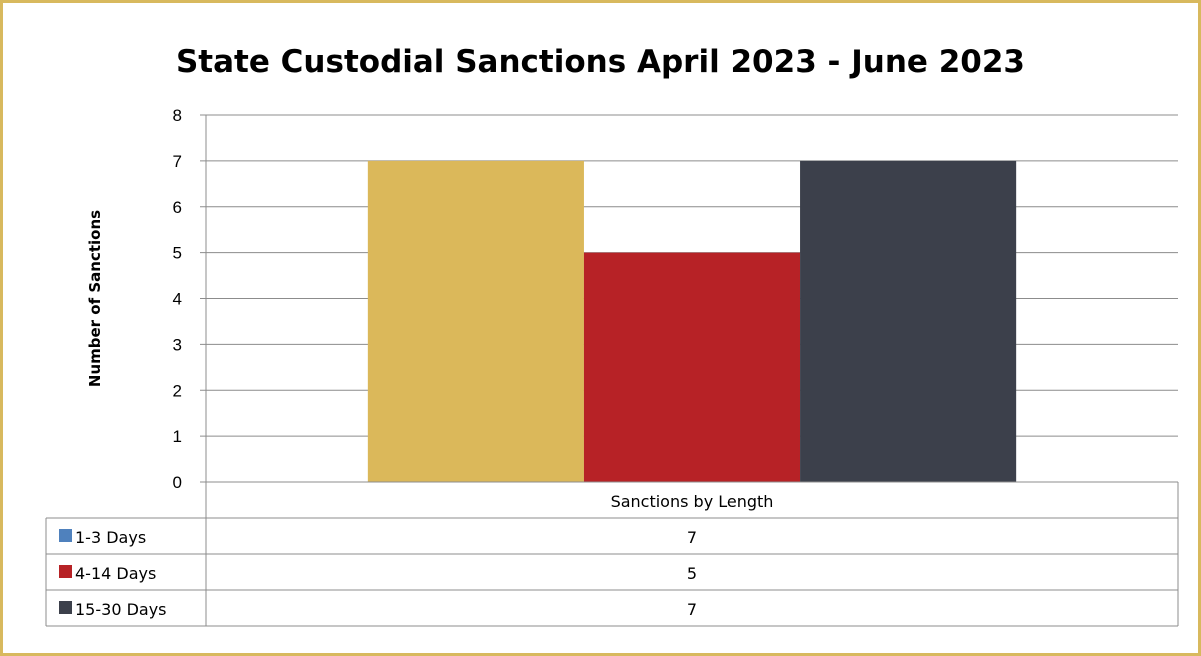 The height and width of the screenshot is (656, 1201). Describe the element at coordinates (177, 436) in the screenshot. I see `y-tick-label: 1` at that location.